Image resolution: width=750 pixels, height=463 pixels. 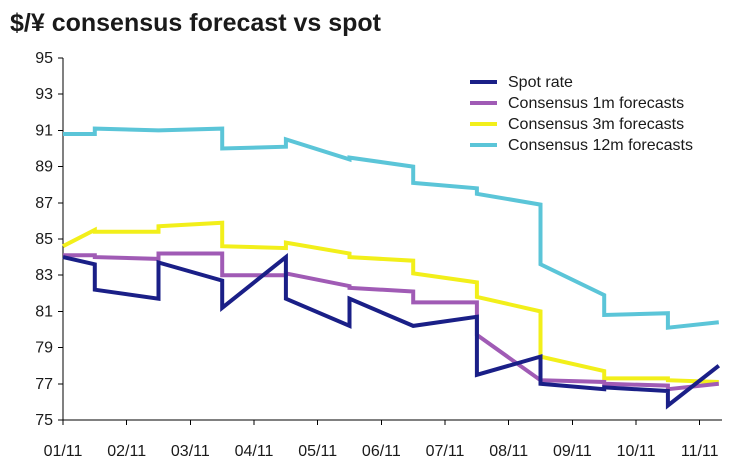 I want to click on y-tick-label: 79, so click(x=44, y=348).